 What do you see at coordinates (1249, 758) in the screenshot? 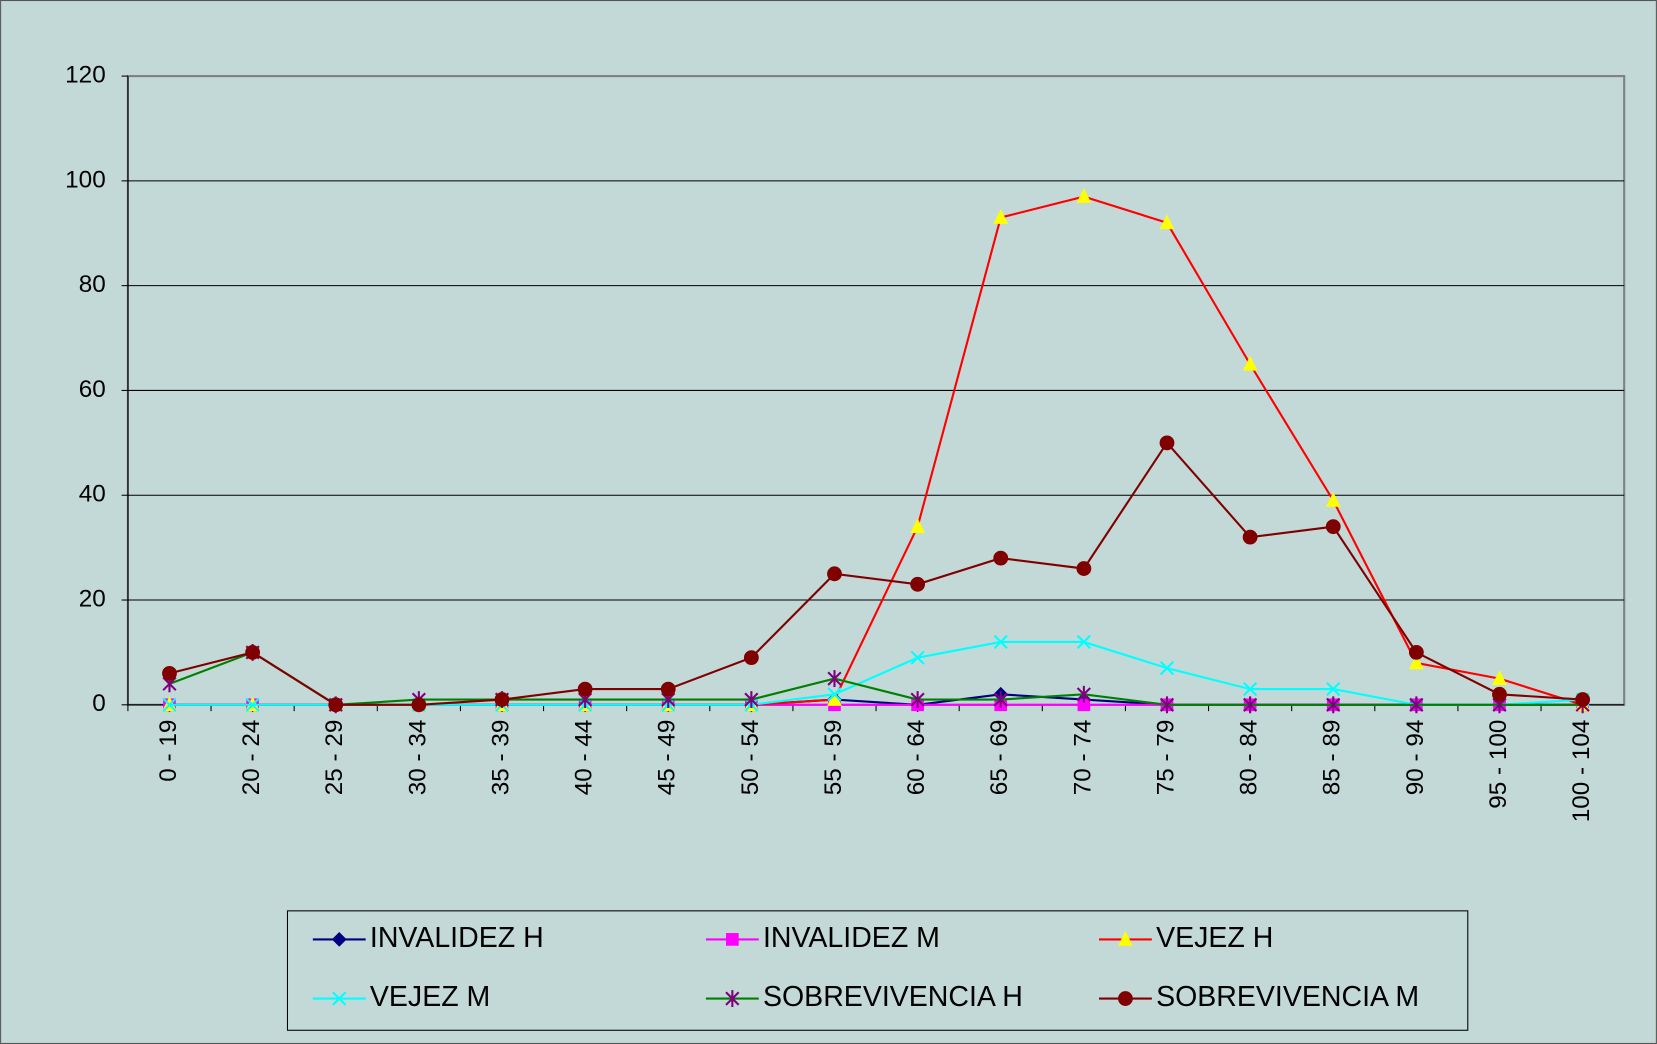
I see `x-tick-label: 80 - 84` at bounding box center [1249, 758].